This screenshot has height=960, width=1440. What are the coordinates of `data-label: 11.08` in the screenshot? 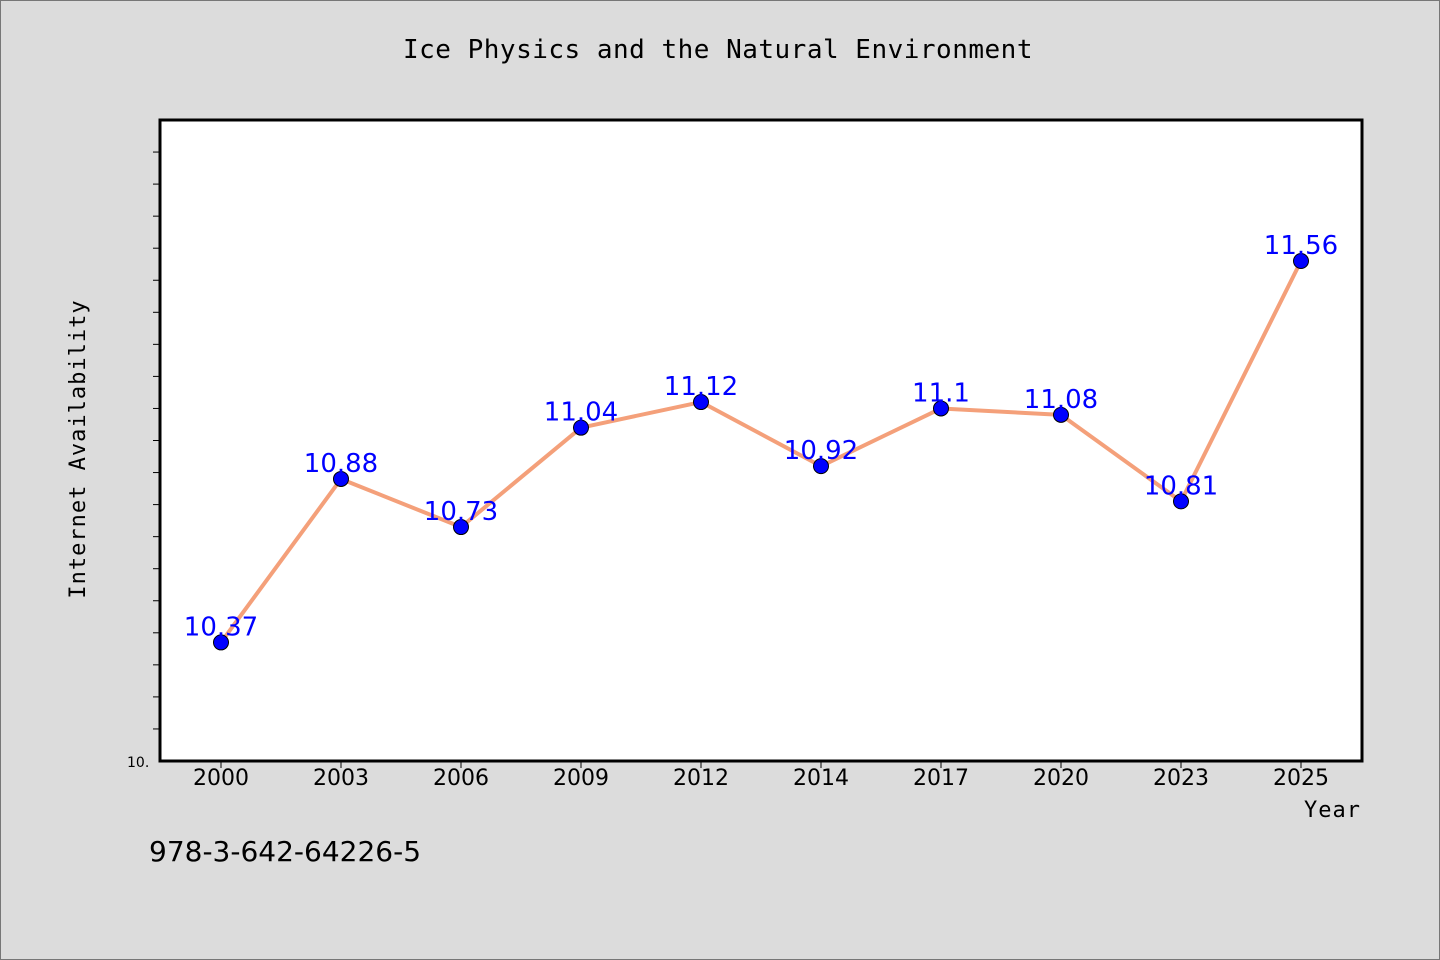 It's located at (1061, 400).